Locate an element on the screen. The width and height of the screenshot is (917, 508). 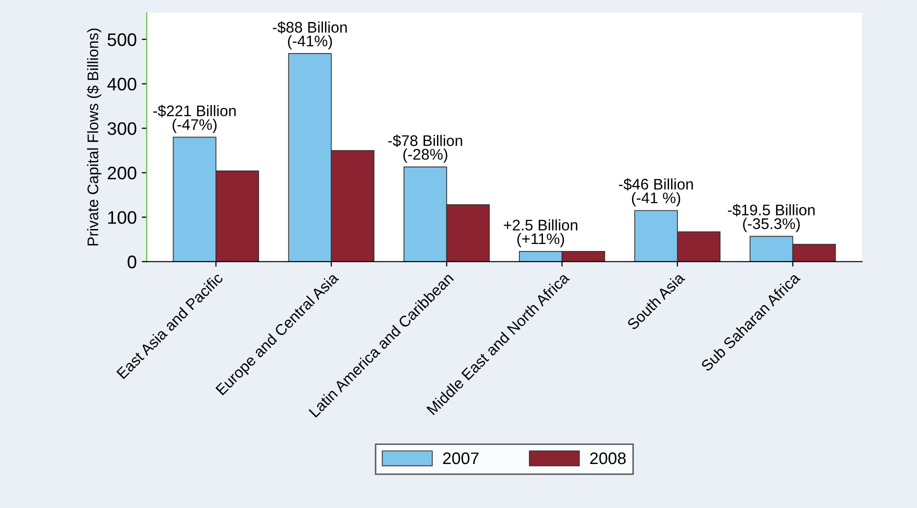
annotation: -$78 Billion (-28%) is located at coordinates (425, 148).